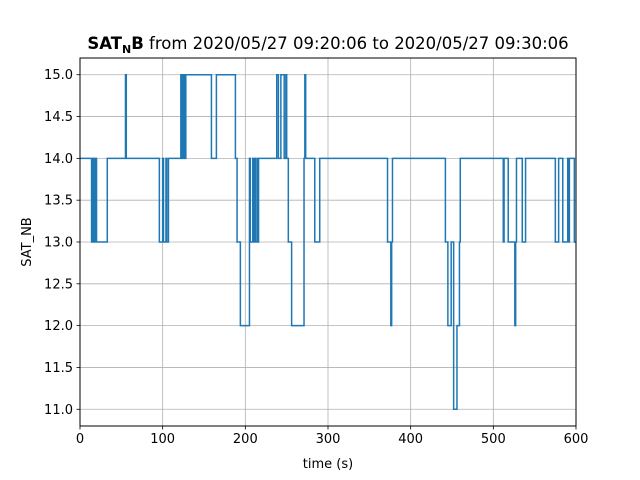 This screenshot has height=480, width=640. I want to click on x-tick-label: 500, so click(493, 439).